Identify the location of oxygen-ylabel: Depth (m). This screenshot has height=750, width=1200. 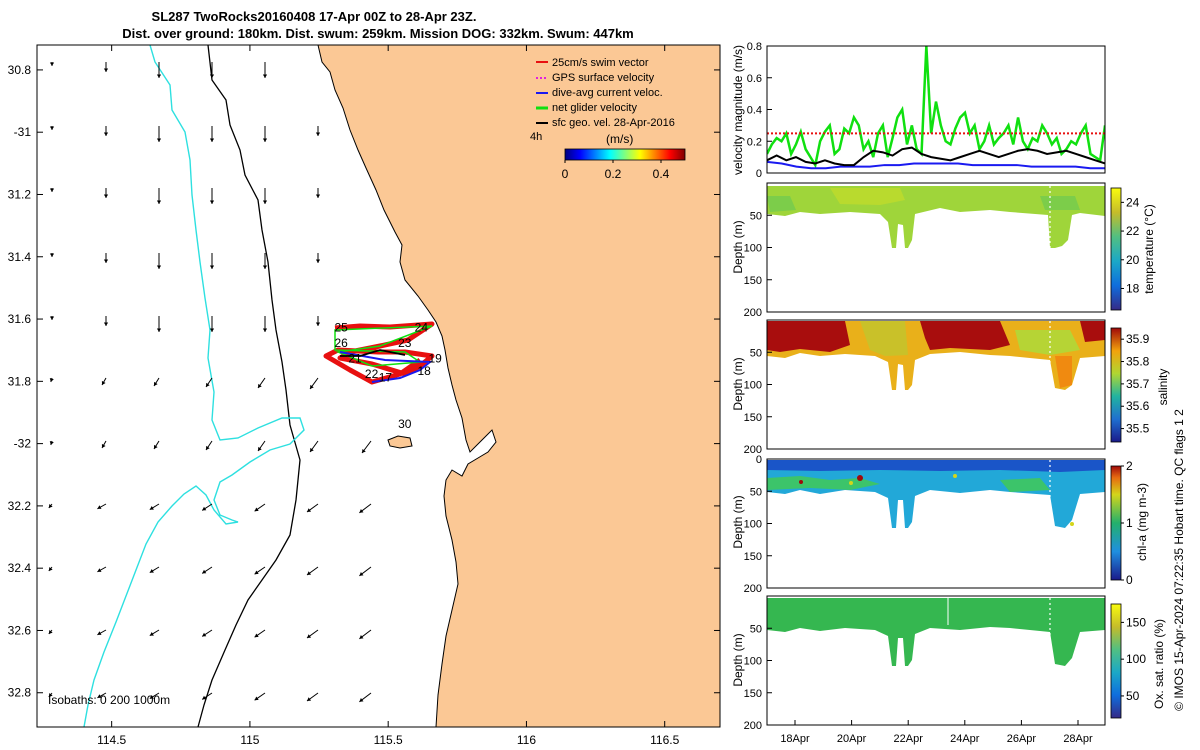
(738, 659).